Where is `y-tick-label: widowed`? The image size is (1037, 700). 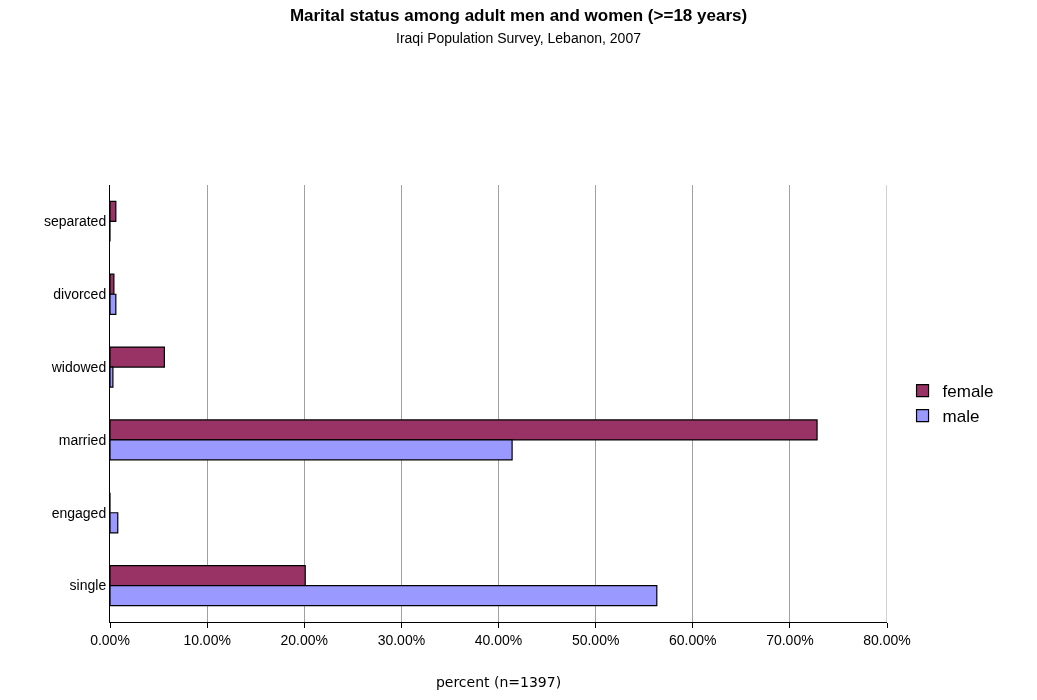
y-tick-label: widowed is located at coordinates (78, 366).